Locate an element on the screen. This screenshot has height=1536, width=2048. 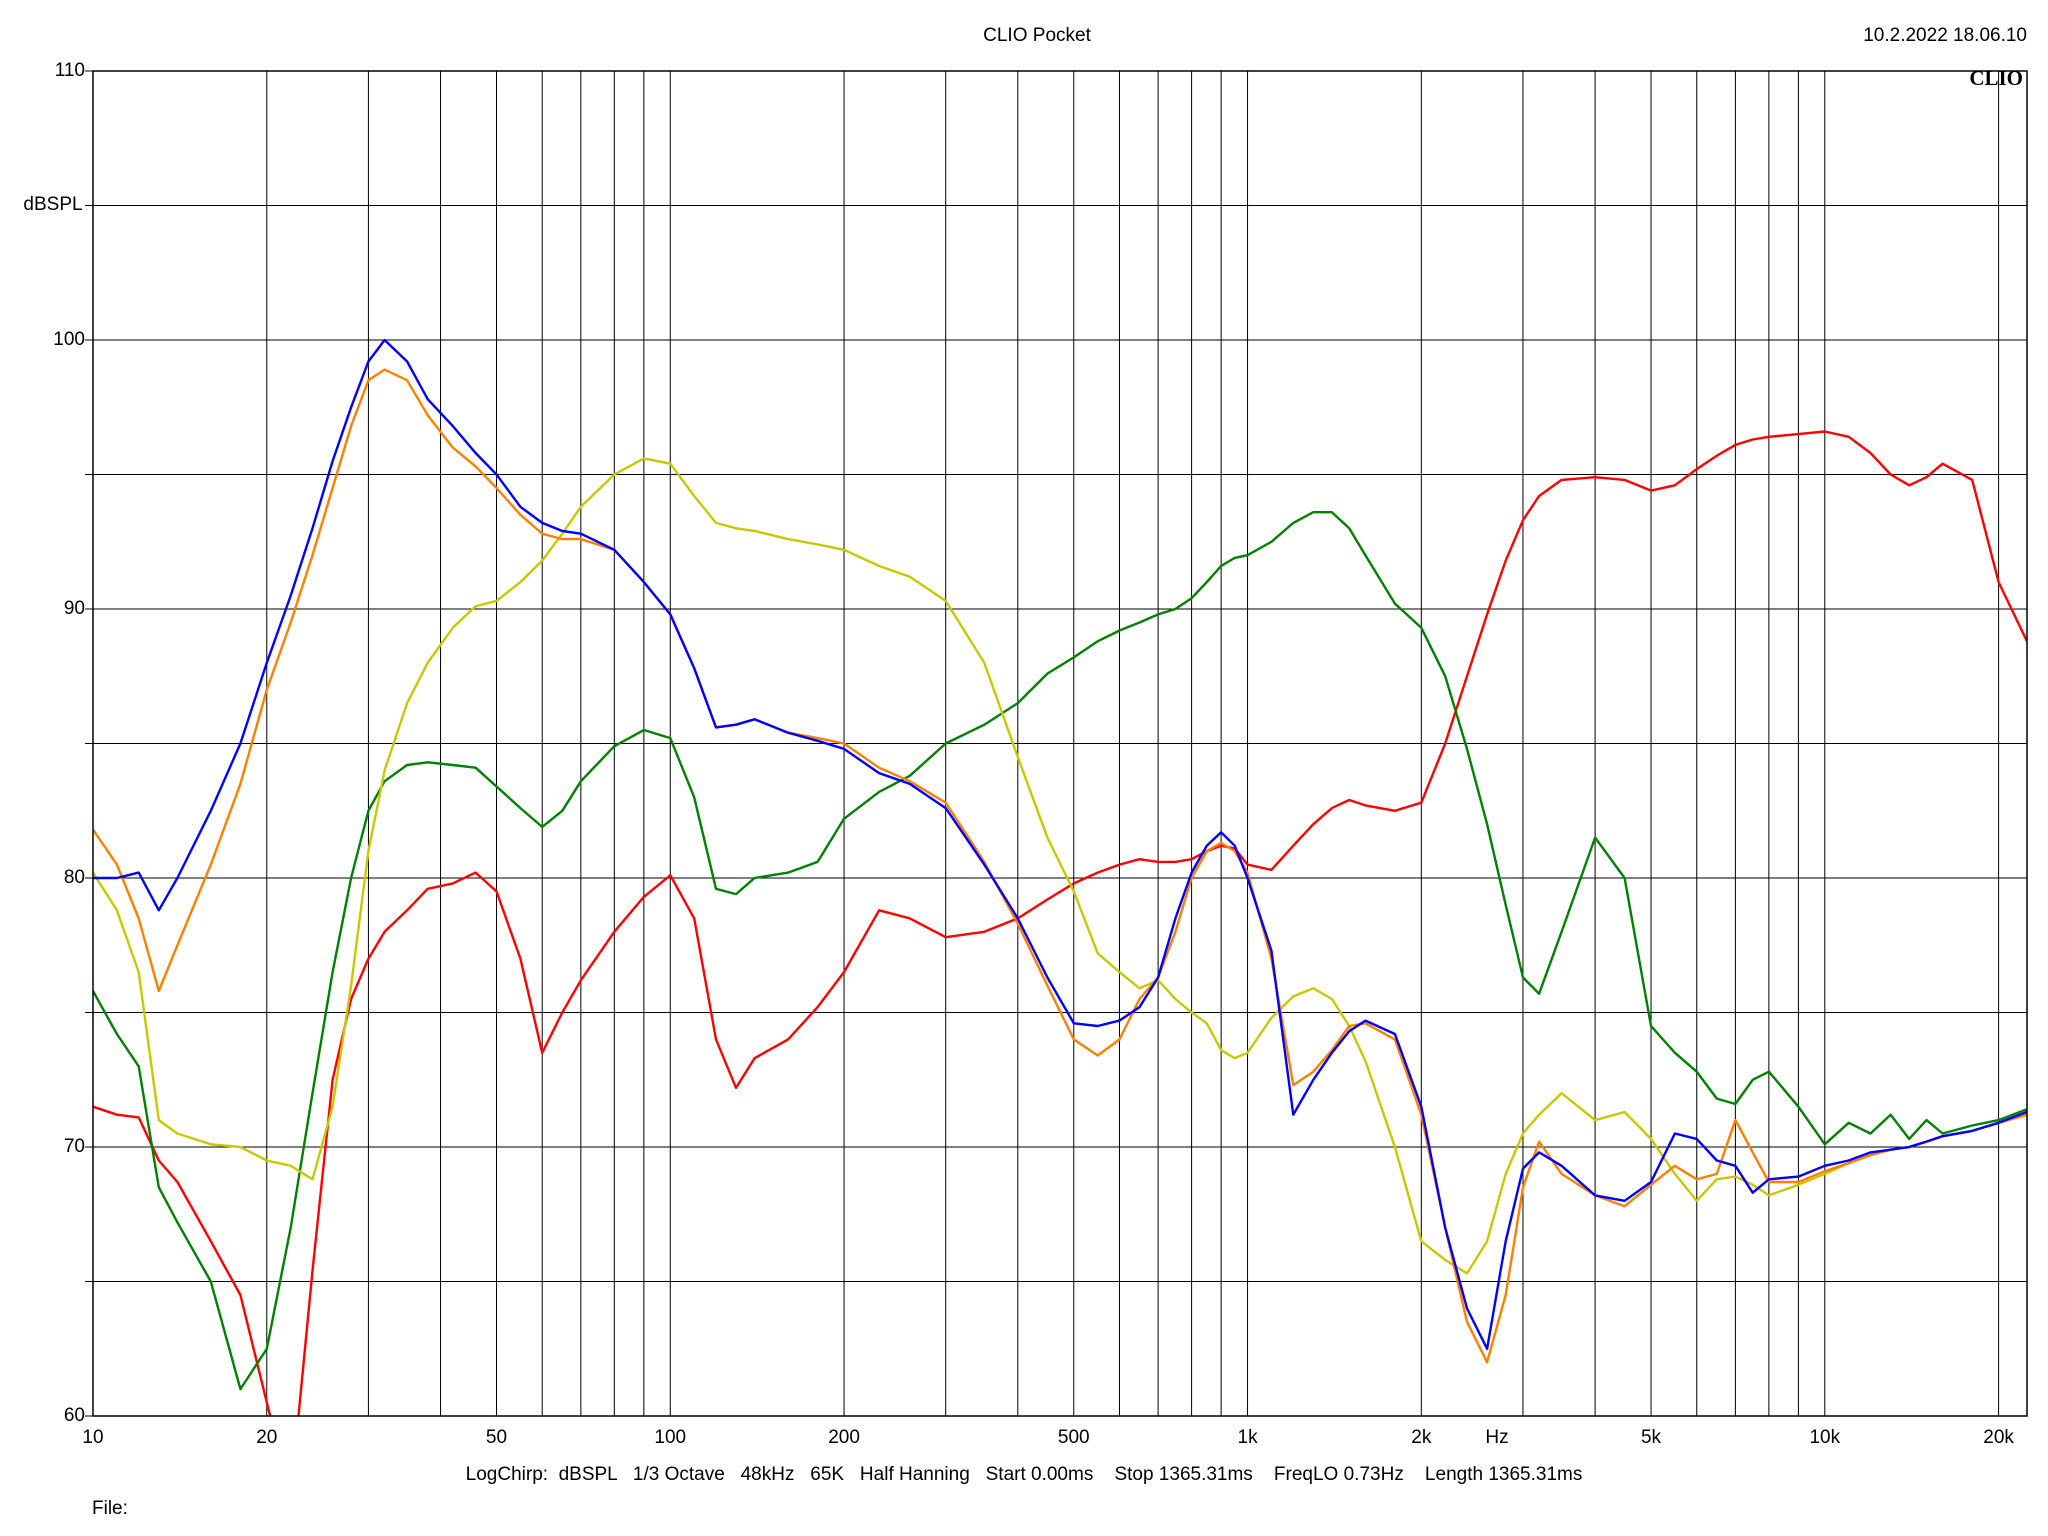
timestamp: 10.2.2022 18.06.10 is located at coordinates (1945, 35).